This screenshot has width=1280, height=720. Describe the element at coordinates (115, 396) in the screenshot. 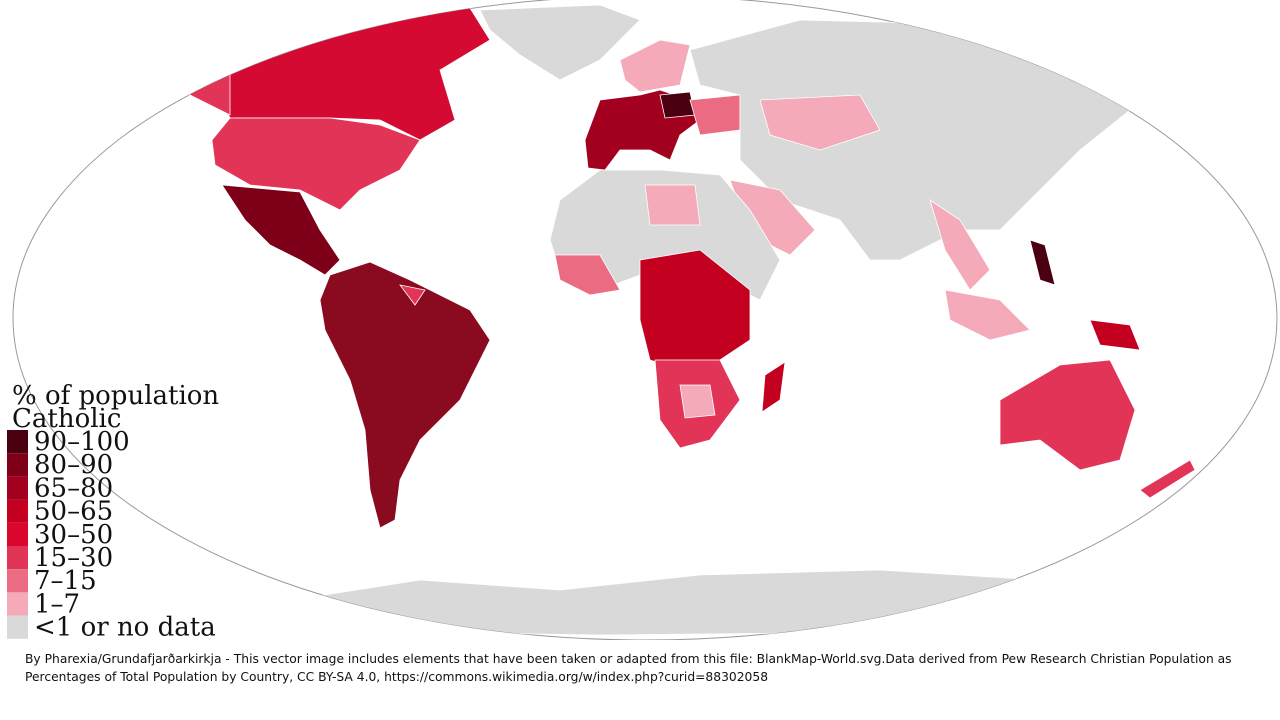

I see `legend-title: % of population` at that location.